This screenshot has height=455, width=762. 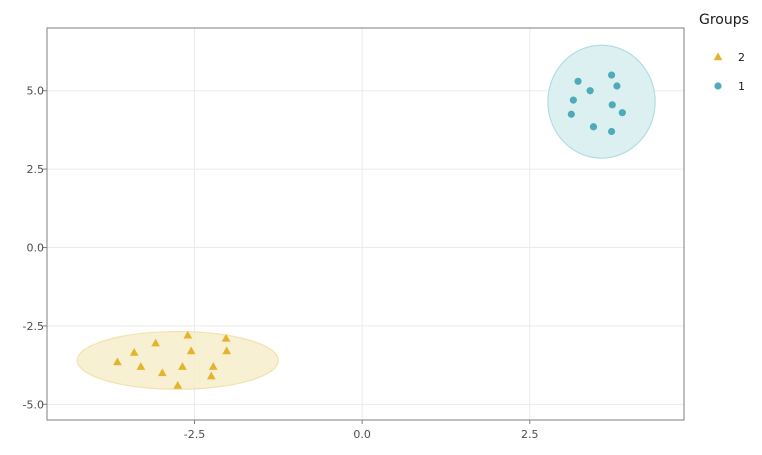 What do you see at coordinates (530, 434) in the screenshot?
I see `x-tick-label: 2.5` at bounding box center [530, 434].